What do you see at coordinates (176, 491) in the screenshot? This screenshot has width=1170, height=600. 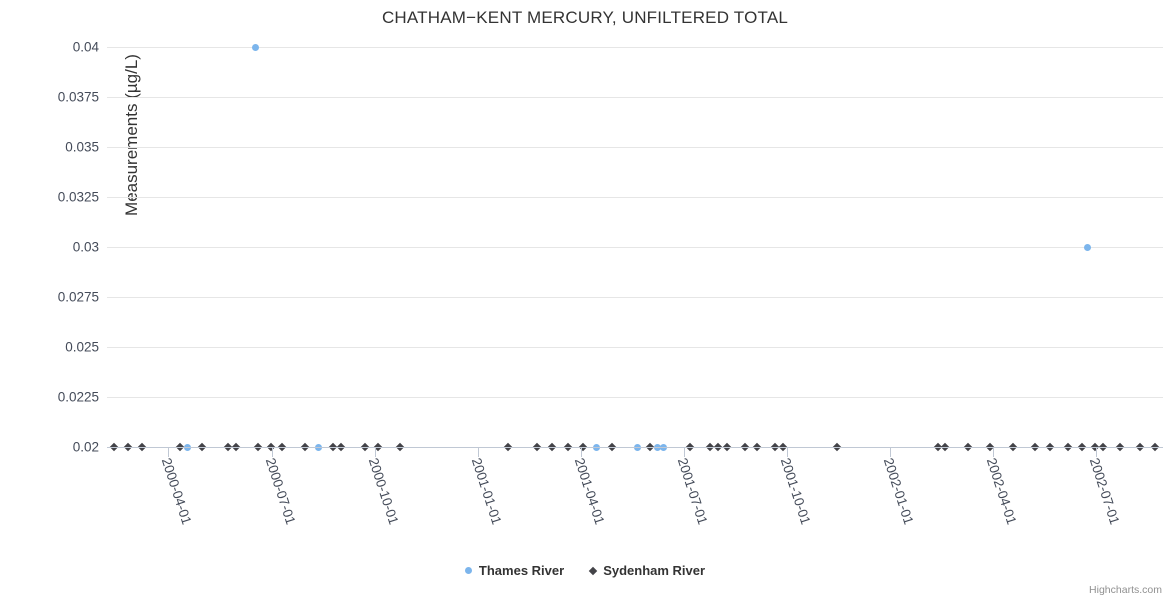 I see `x-axis-tick-label: 2000-04-01` at bounding box center [176, 491].